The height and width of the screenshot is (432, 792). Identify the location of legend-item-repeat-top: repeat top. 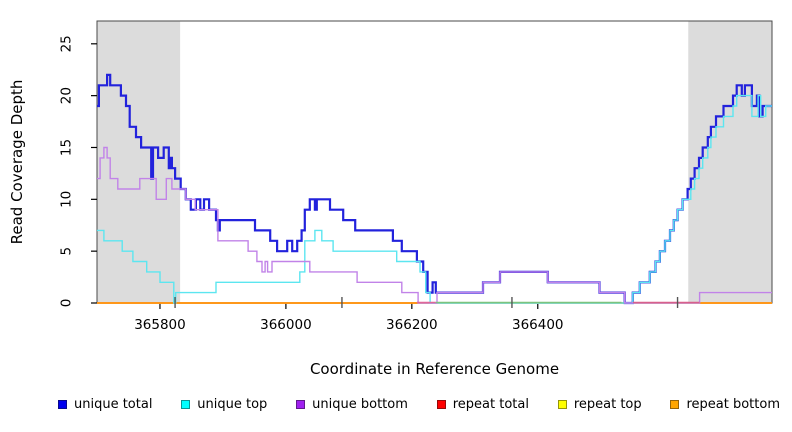
(599, 404).